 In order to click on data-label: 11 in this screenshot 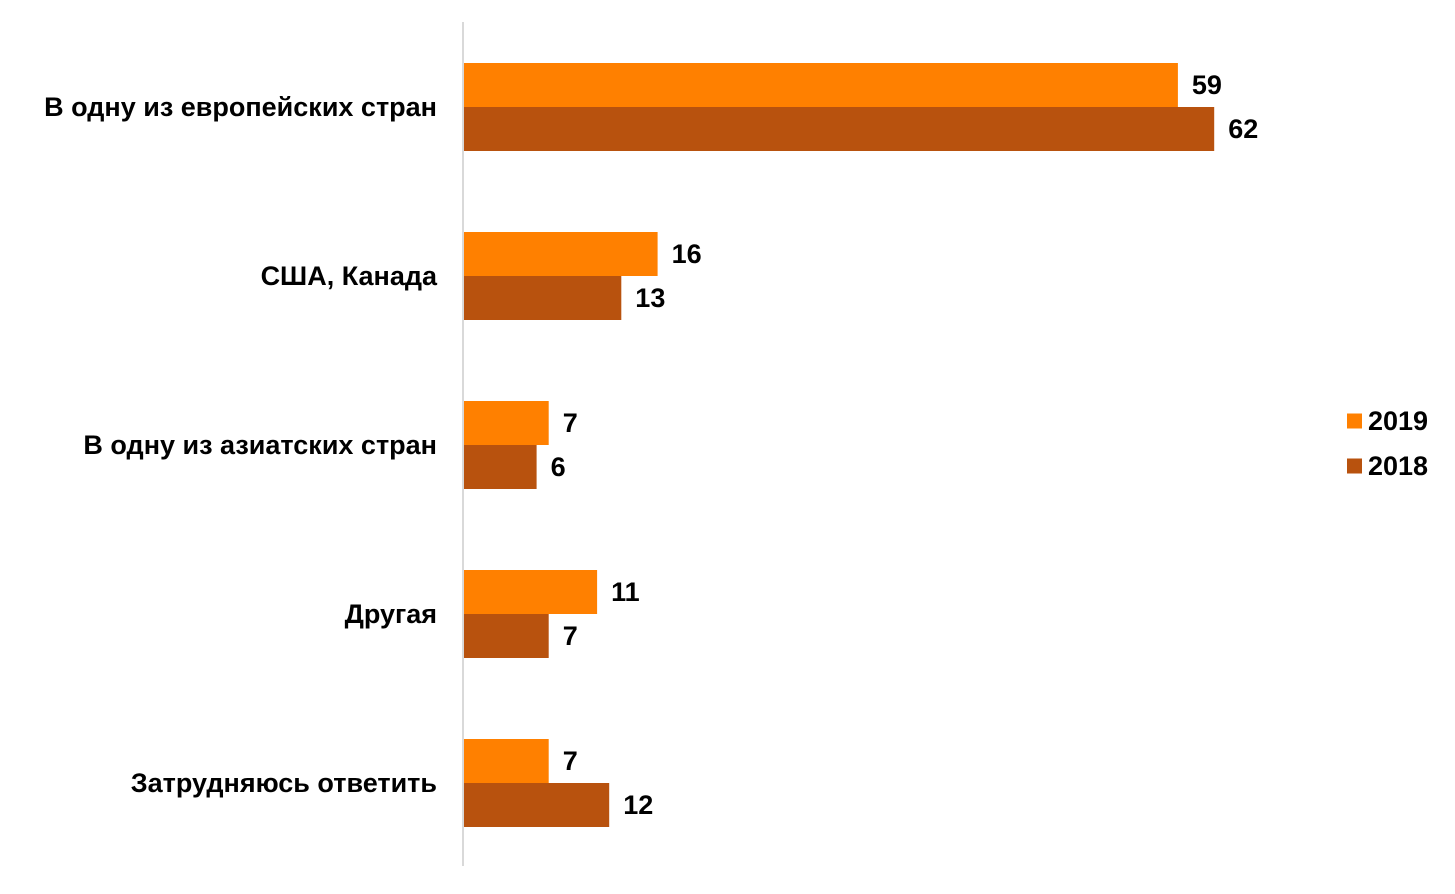, I will do `click(625, 592)`.